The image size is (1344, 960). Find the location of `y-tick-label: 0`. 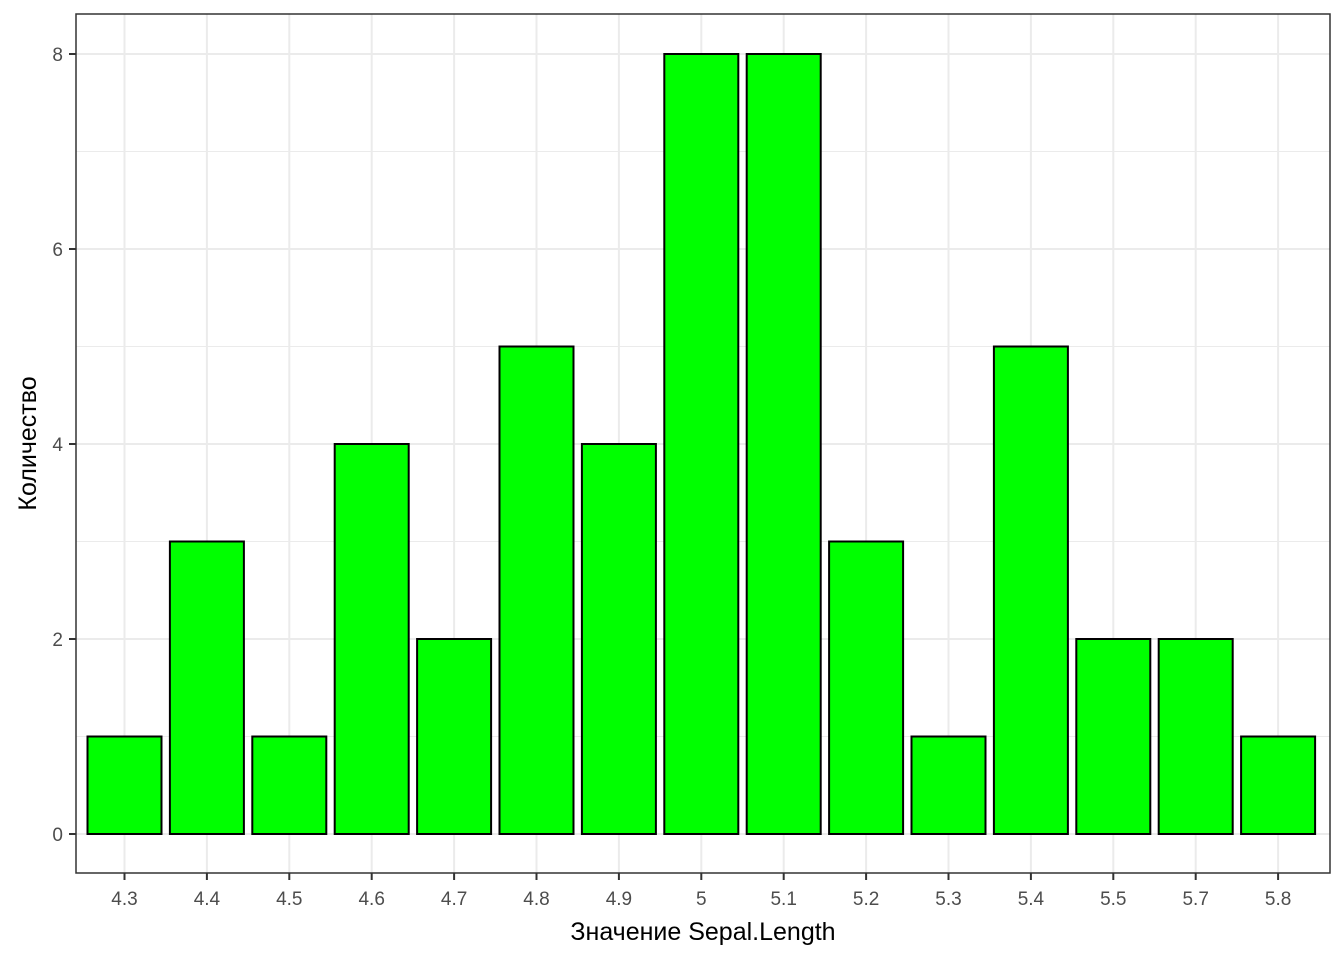

y-tick-label: 0 is located at coordinates (57, 835).